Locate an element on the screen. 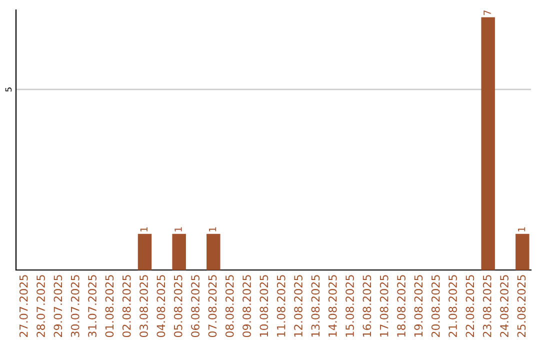  x-tick-label: 07.08.2025 is located at coordinates (212, 306).